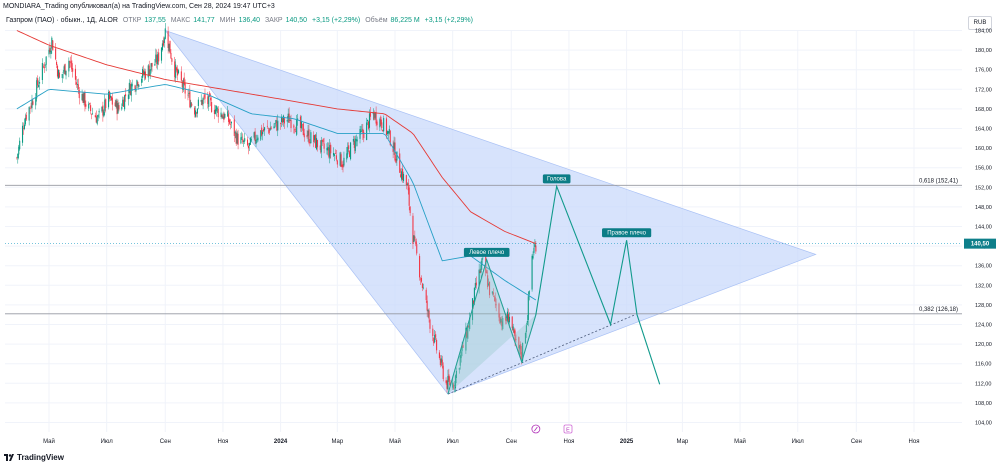 The width and height of the screenshot is (1000, 467). I want to click on x-tick-label: 2025, so click(627, 442).